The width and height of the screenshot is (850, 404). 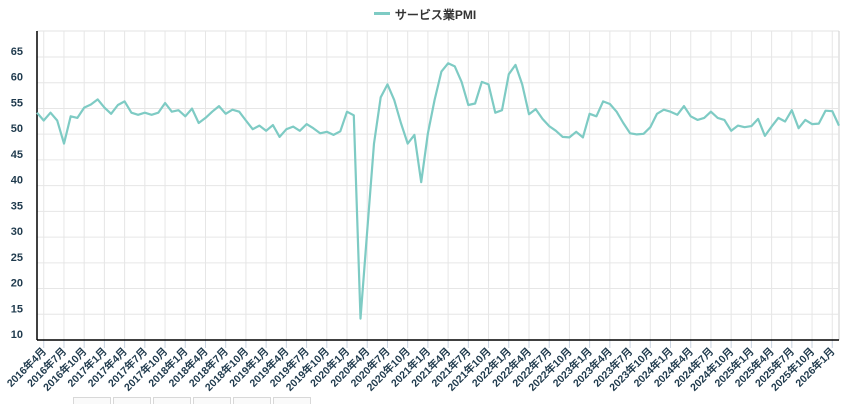 What do you see at coordinates (381, 13) in the screenshot?
I see `legend-swatch-icon` at bounding box center [381, 13].